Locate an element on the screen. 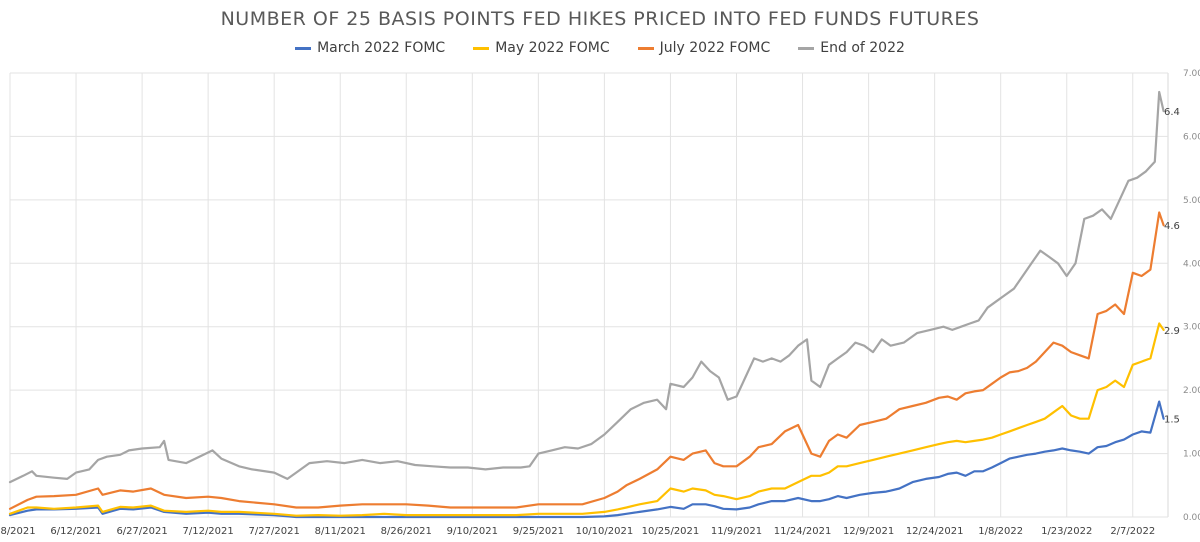 The width and height of the screenshot is (1200, 542). legend-item-may: May 2022 FOMC is located at coordinates (541, 48).